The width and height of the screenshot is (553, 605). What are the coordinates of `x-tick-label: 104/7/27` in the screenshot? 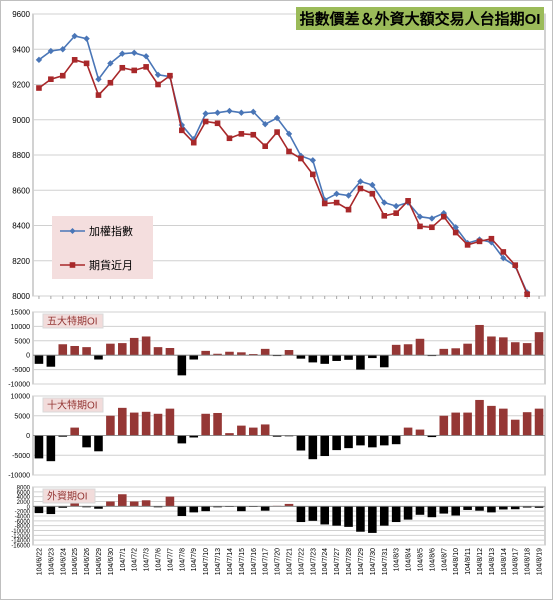 It's located at (337, 561).